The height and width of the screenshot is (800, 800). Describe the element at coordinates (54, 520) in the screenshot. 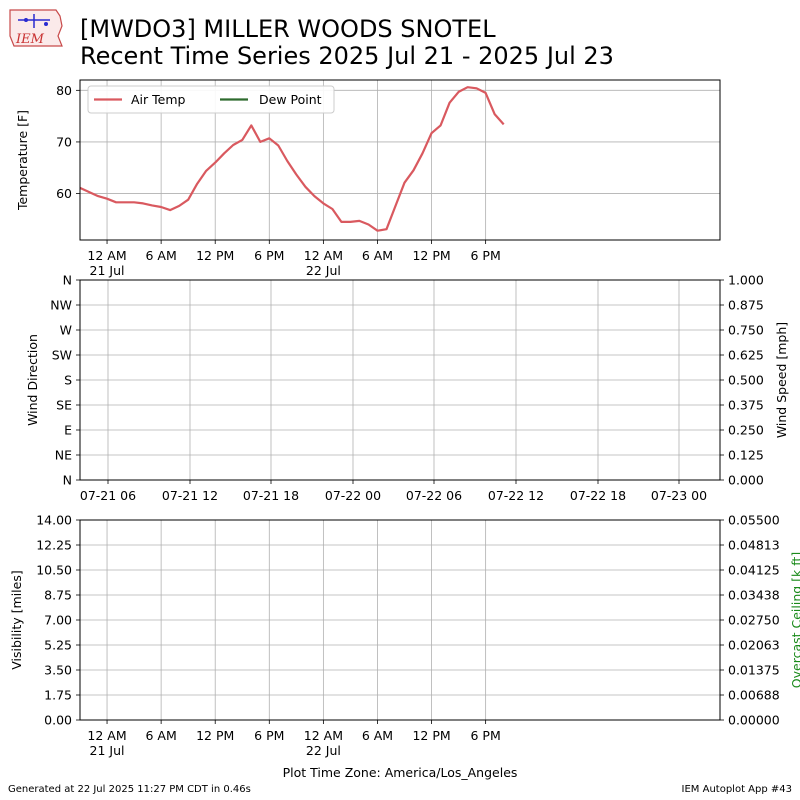

I see `visibility-tick-label: 14.00` at that location.